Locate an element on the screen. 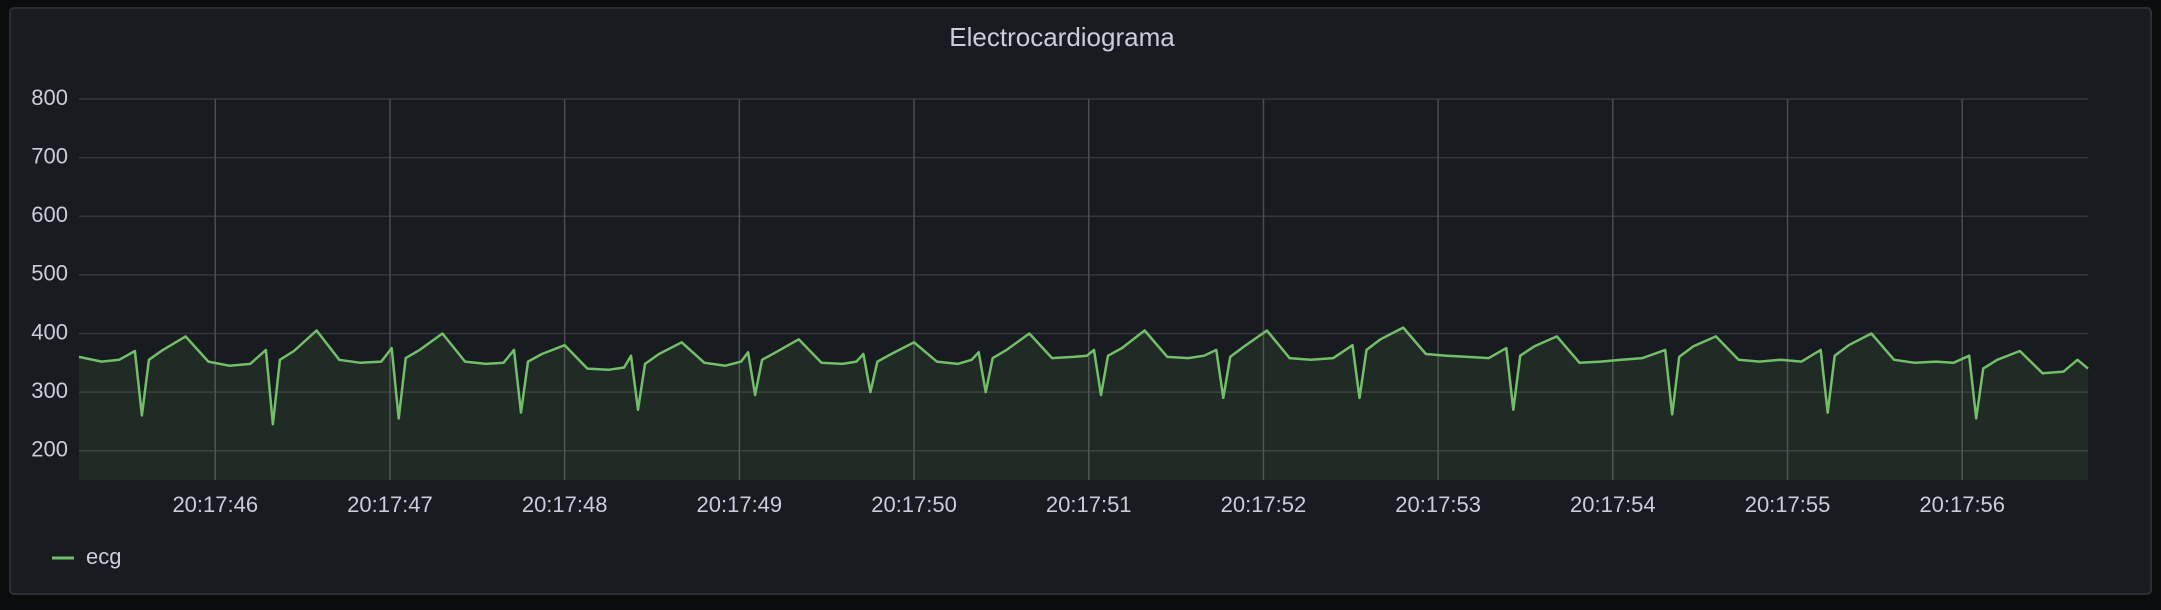 The height and width of the screenshot is (610, 2161). y-tick-label: 800 is located at coordinates (49, 97).